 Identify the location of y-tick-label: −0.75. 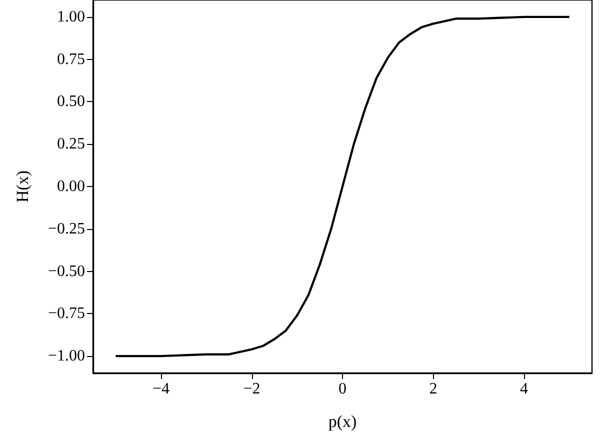
(66, 313).